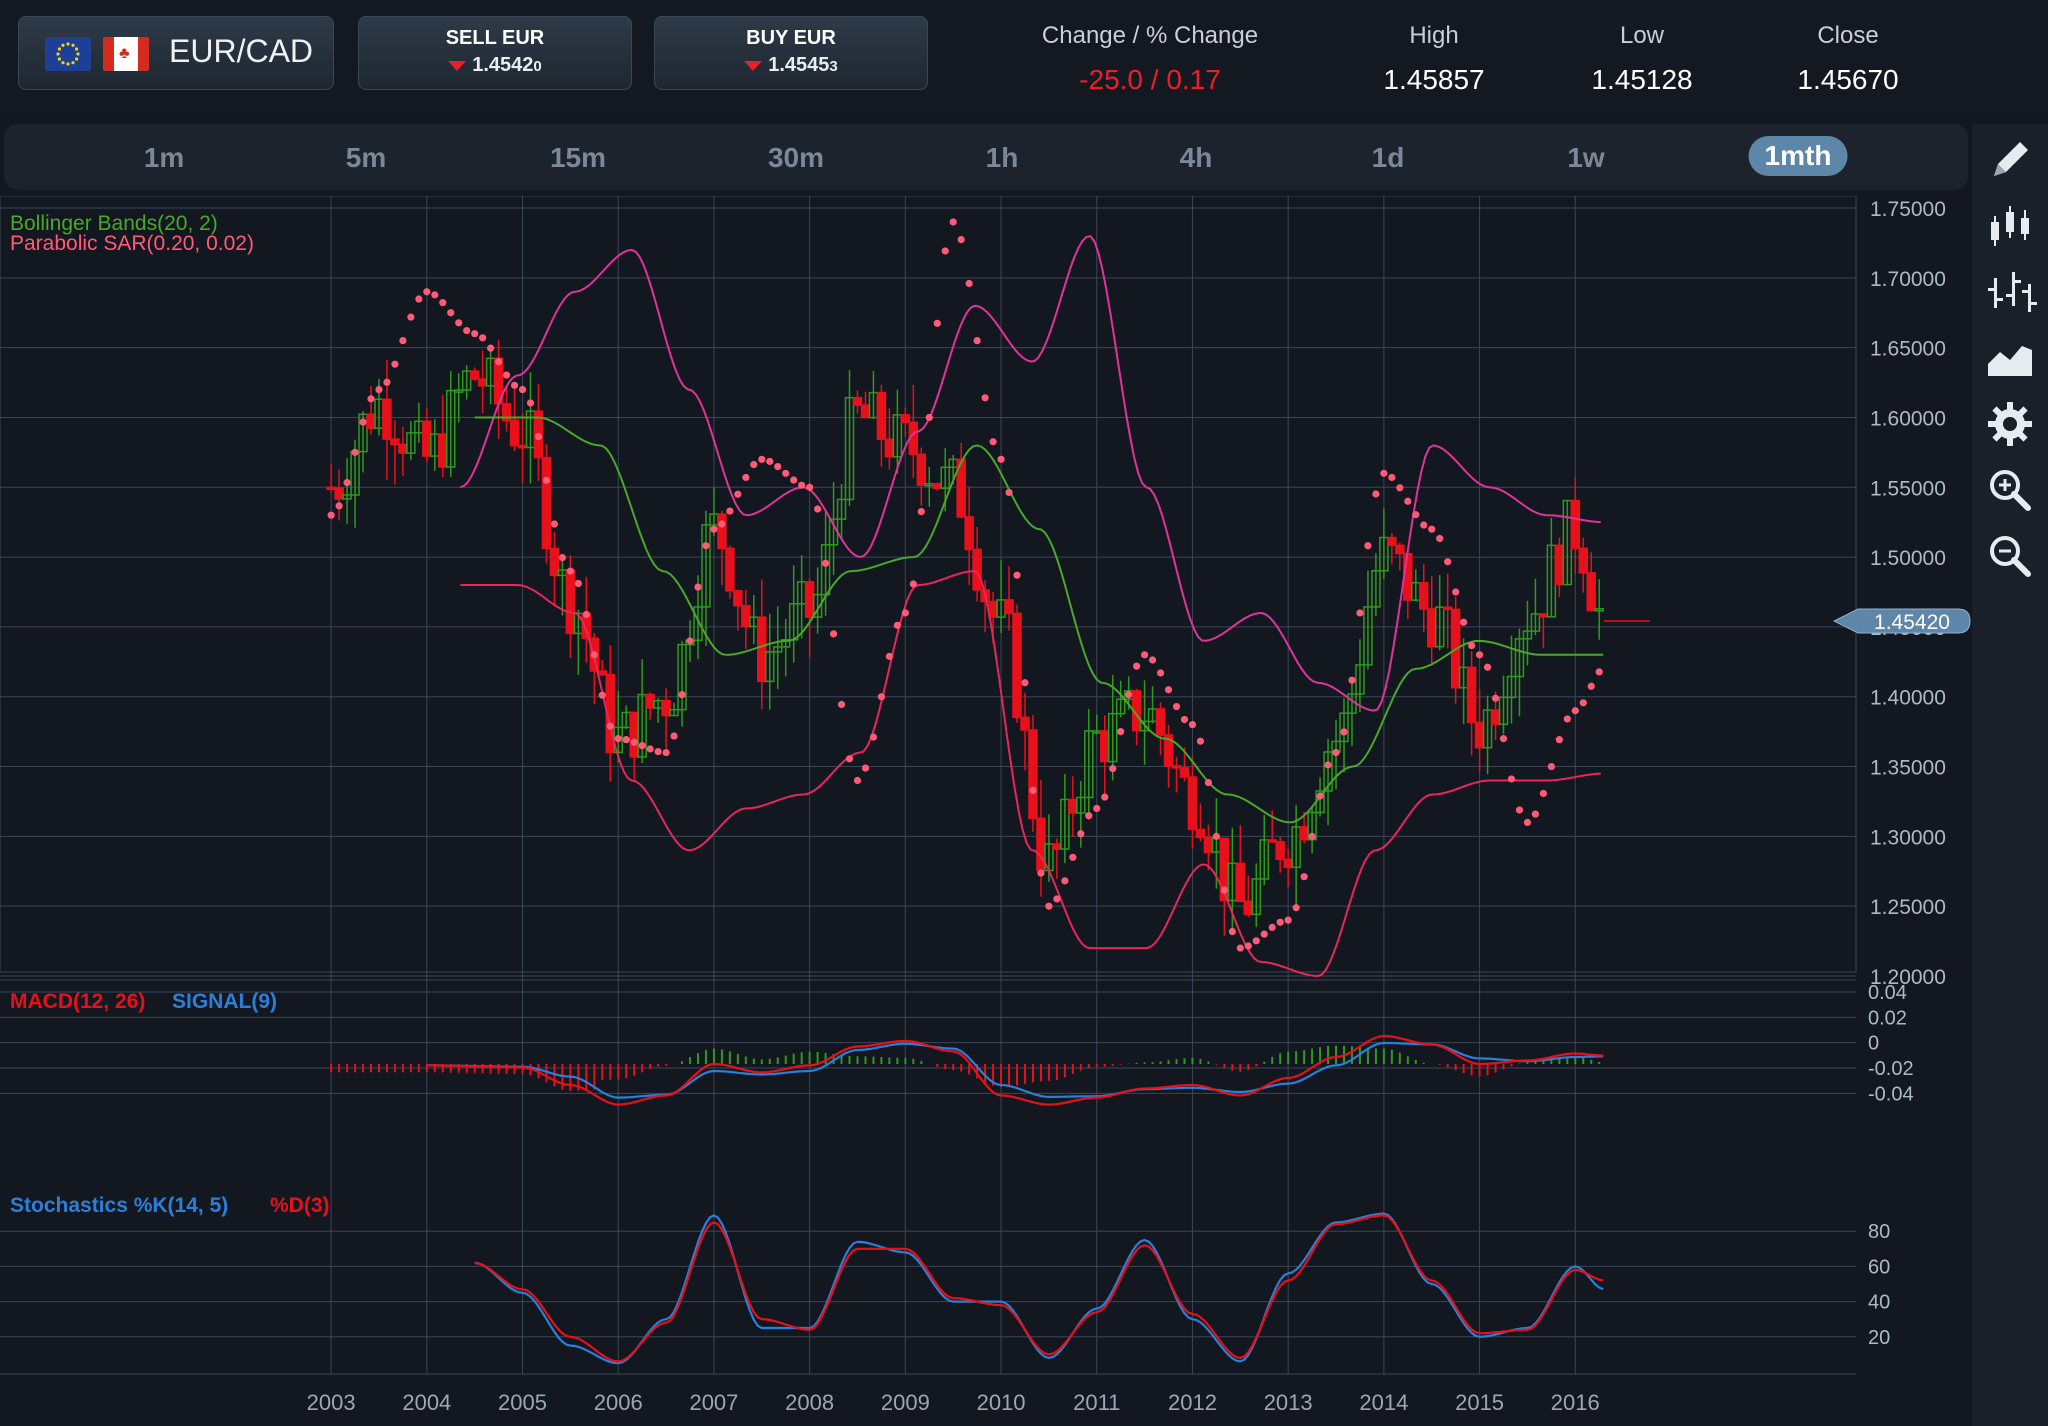  I want to click on buy-price-pipette: 3, so click(833, 66).